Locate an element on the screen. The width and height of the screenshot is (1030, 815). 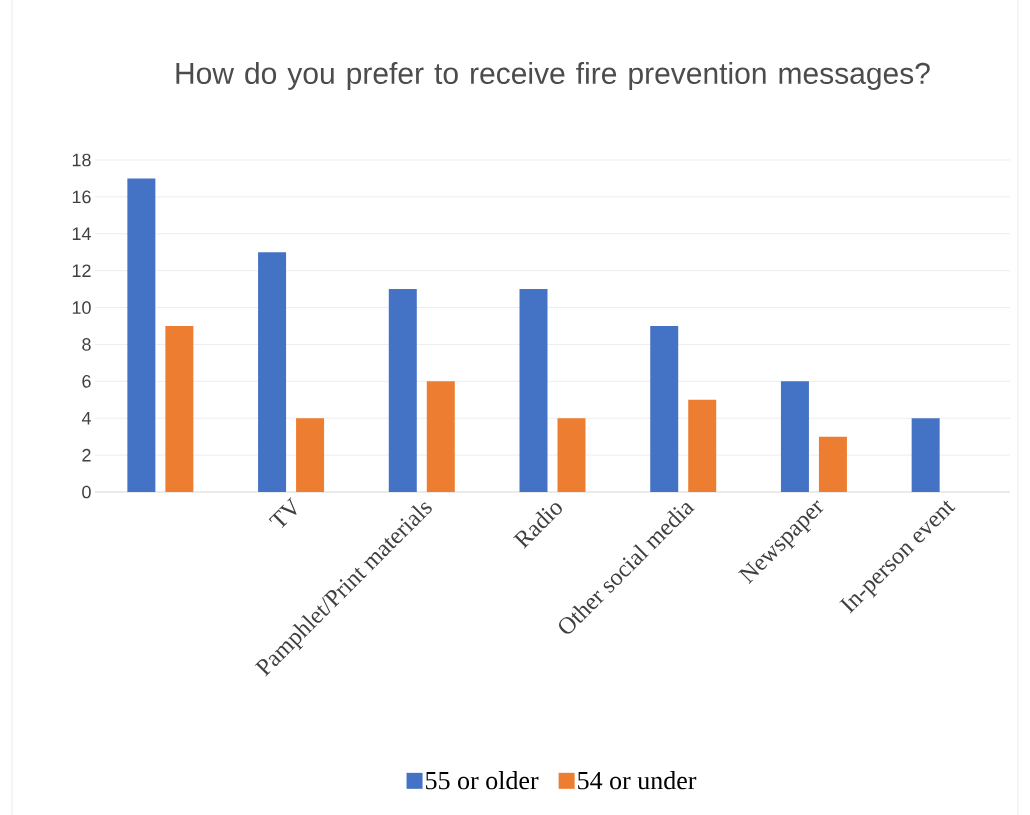
y-tick-label: 18 is located at coordinates (81, 160).